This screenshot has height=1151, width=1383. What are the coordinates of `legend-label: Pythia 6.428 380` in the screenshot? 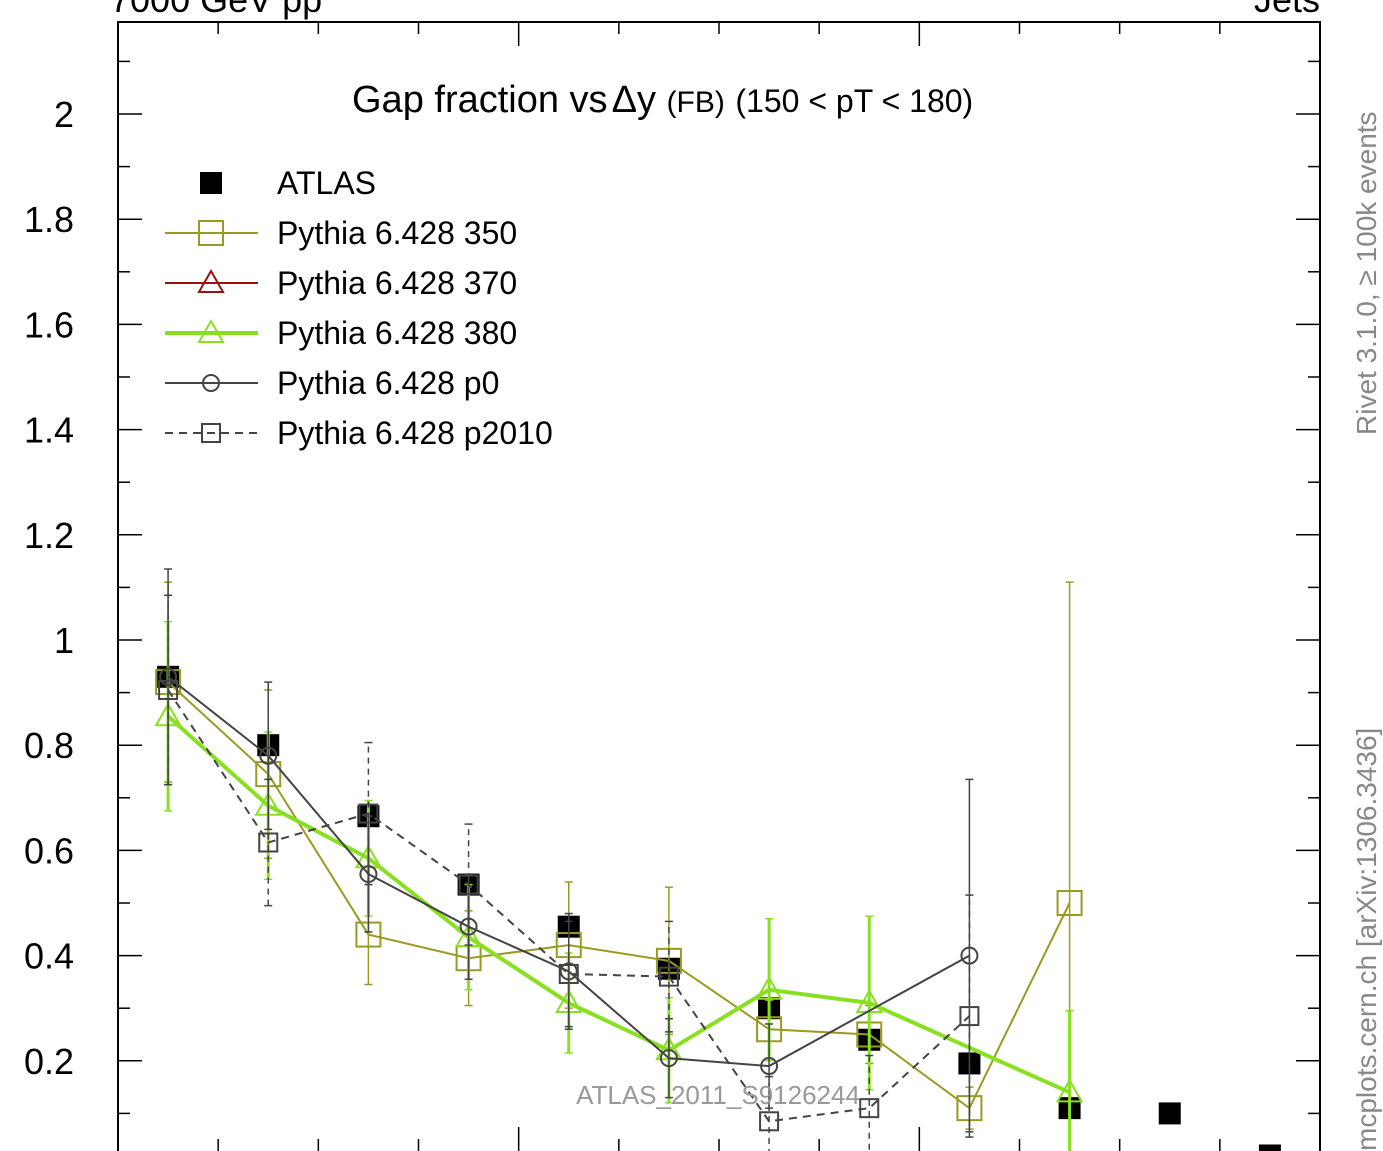 It's located at (397, 333).